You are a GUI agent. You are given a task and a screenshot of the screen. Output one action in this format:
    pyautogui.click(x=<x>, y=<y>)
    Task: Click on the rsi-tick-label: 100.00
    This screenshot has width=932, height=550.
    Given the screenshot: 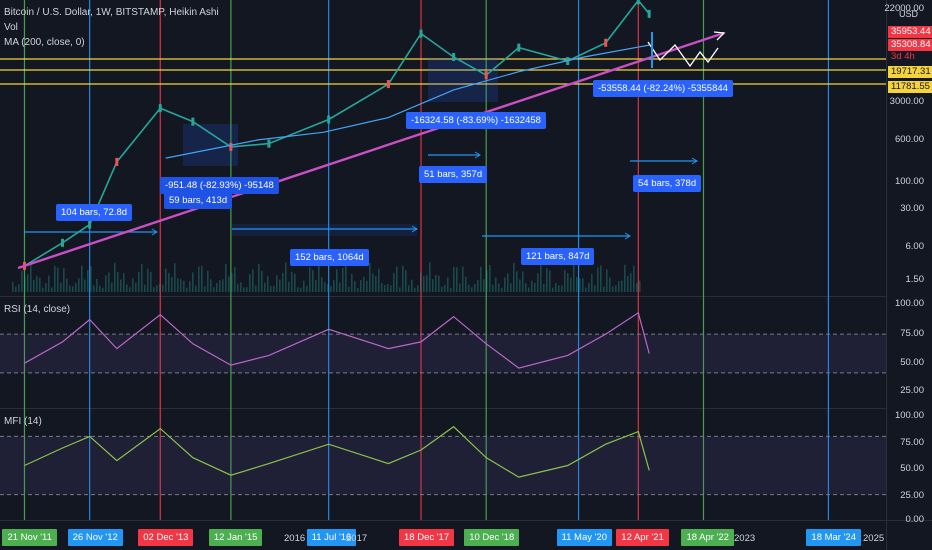 What is the action you would take?
    pyautogui.click(x=909, y=303)
    